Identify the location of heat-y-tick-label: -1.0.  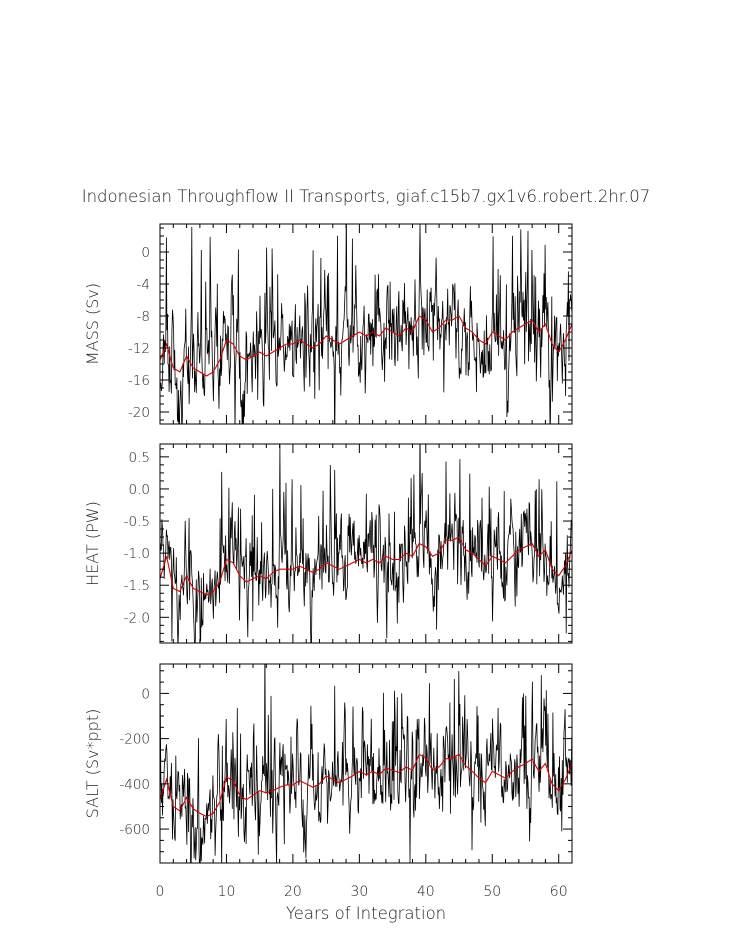
(137, 554).